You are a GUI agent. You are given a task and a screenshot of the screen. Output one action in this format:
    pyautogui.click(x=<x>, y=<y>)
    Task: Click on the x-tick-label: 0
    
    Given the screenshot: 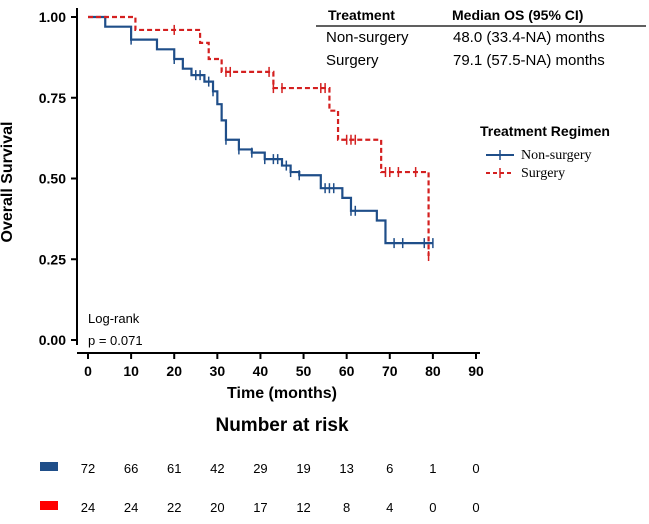 What is the action you would take?
    pyautogui.click(x=88, y=371)
    